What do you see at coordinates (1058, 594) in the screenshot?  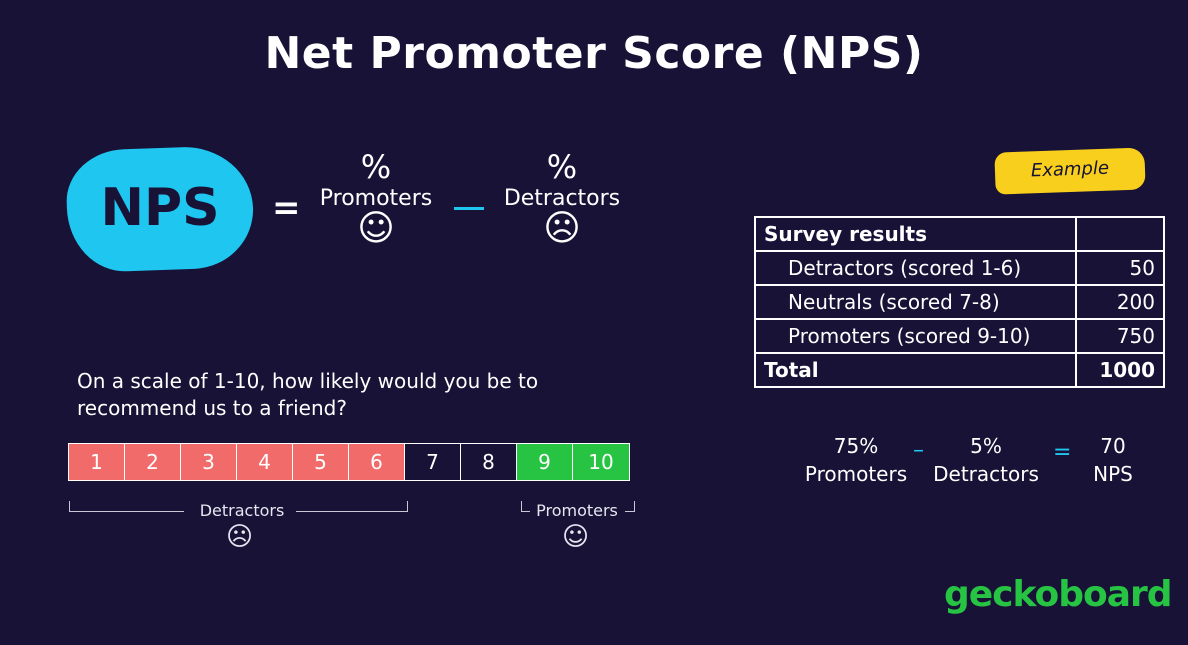 I see `geckoboard-logo: geckoboard` at bounding box center [1058, 594].